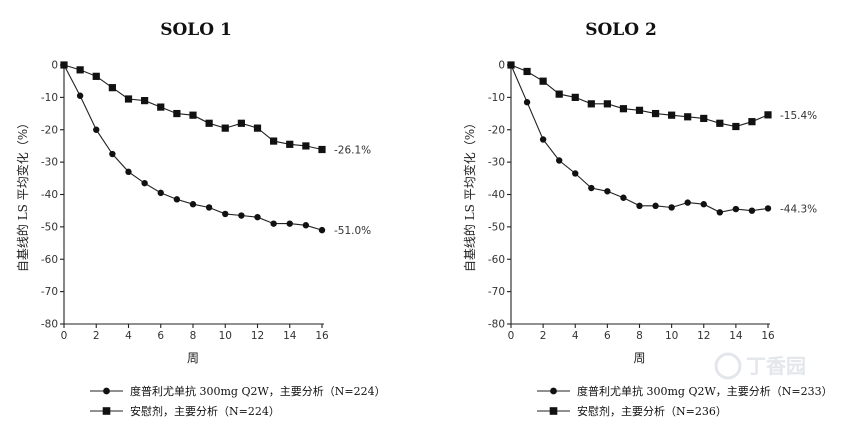  What do you see at coordinates (621, 30) in the screenshot?
I see `chart-title: SOLO 2` at bounding box center [621, 30].